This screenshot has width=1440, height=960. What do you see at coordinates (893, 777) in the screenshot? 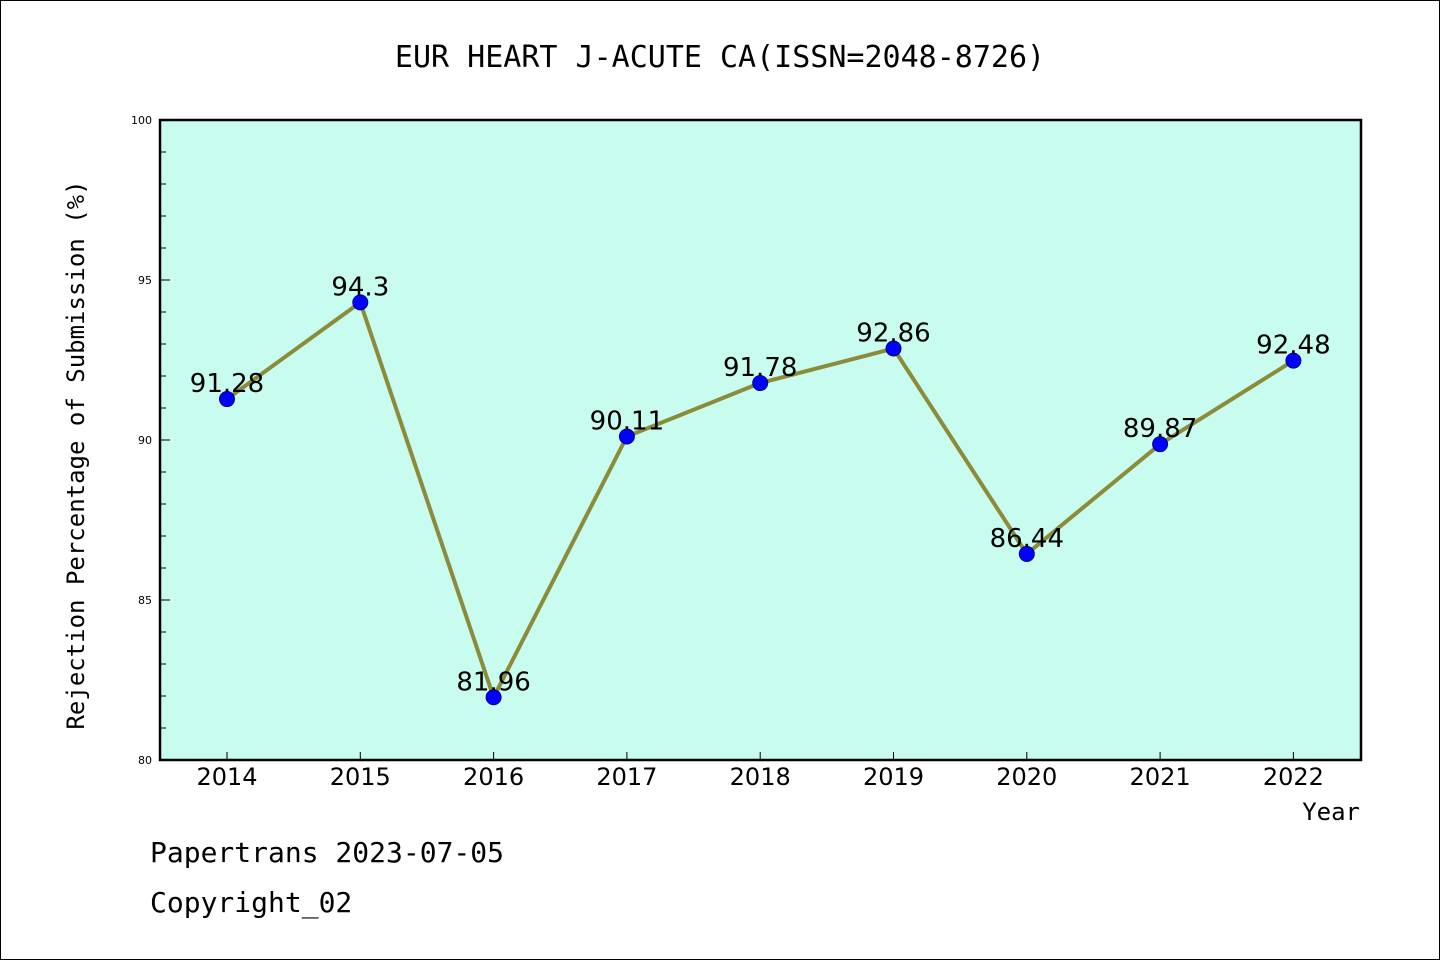
I see `x-tick-label: 2019` at bounding box center [893, 777].